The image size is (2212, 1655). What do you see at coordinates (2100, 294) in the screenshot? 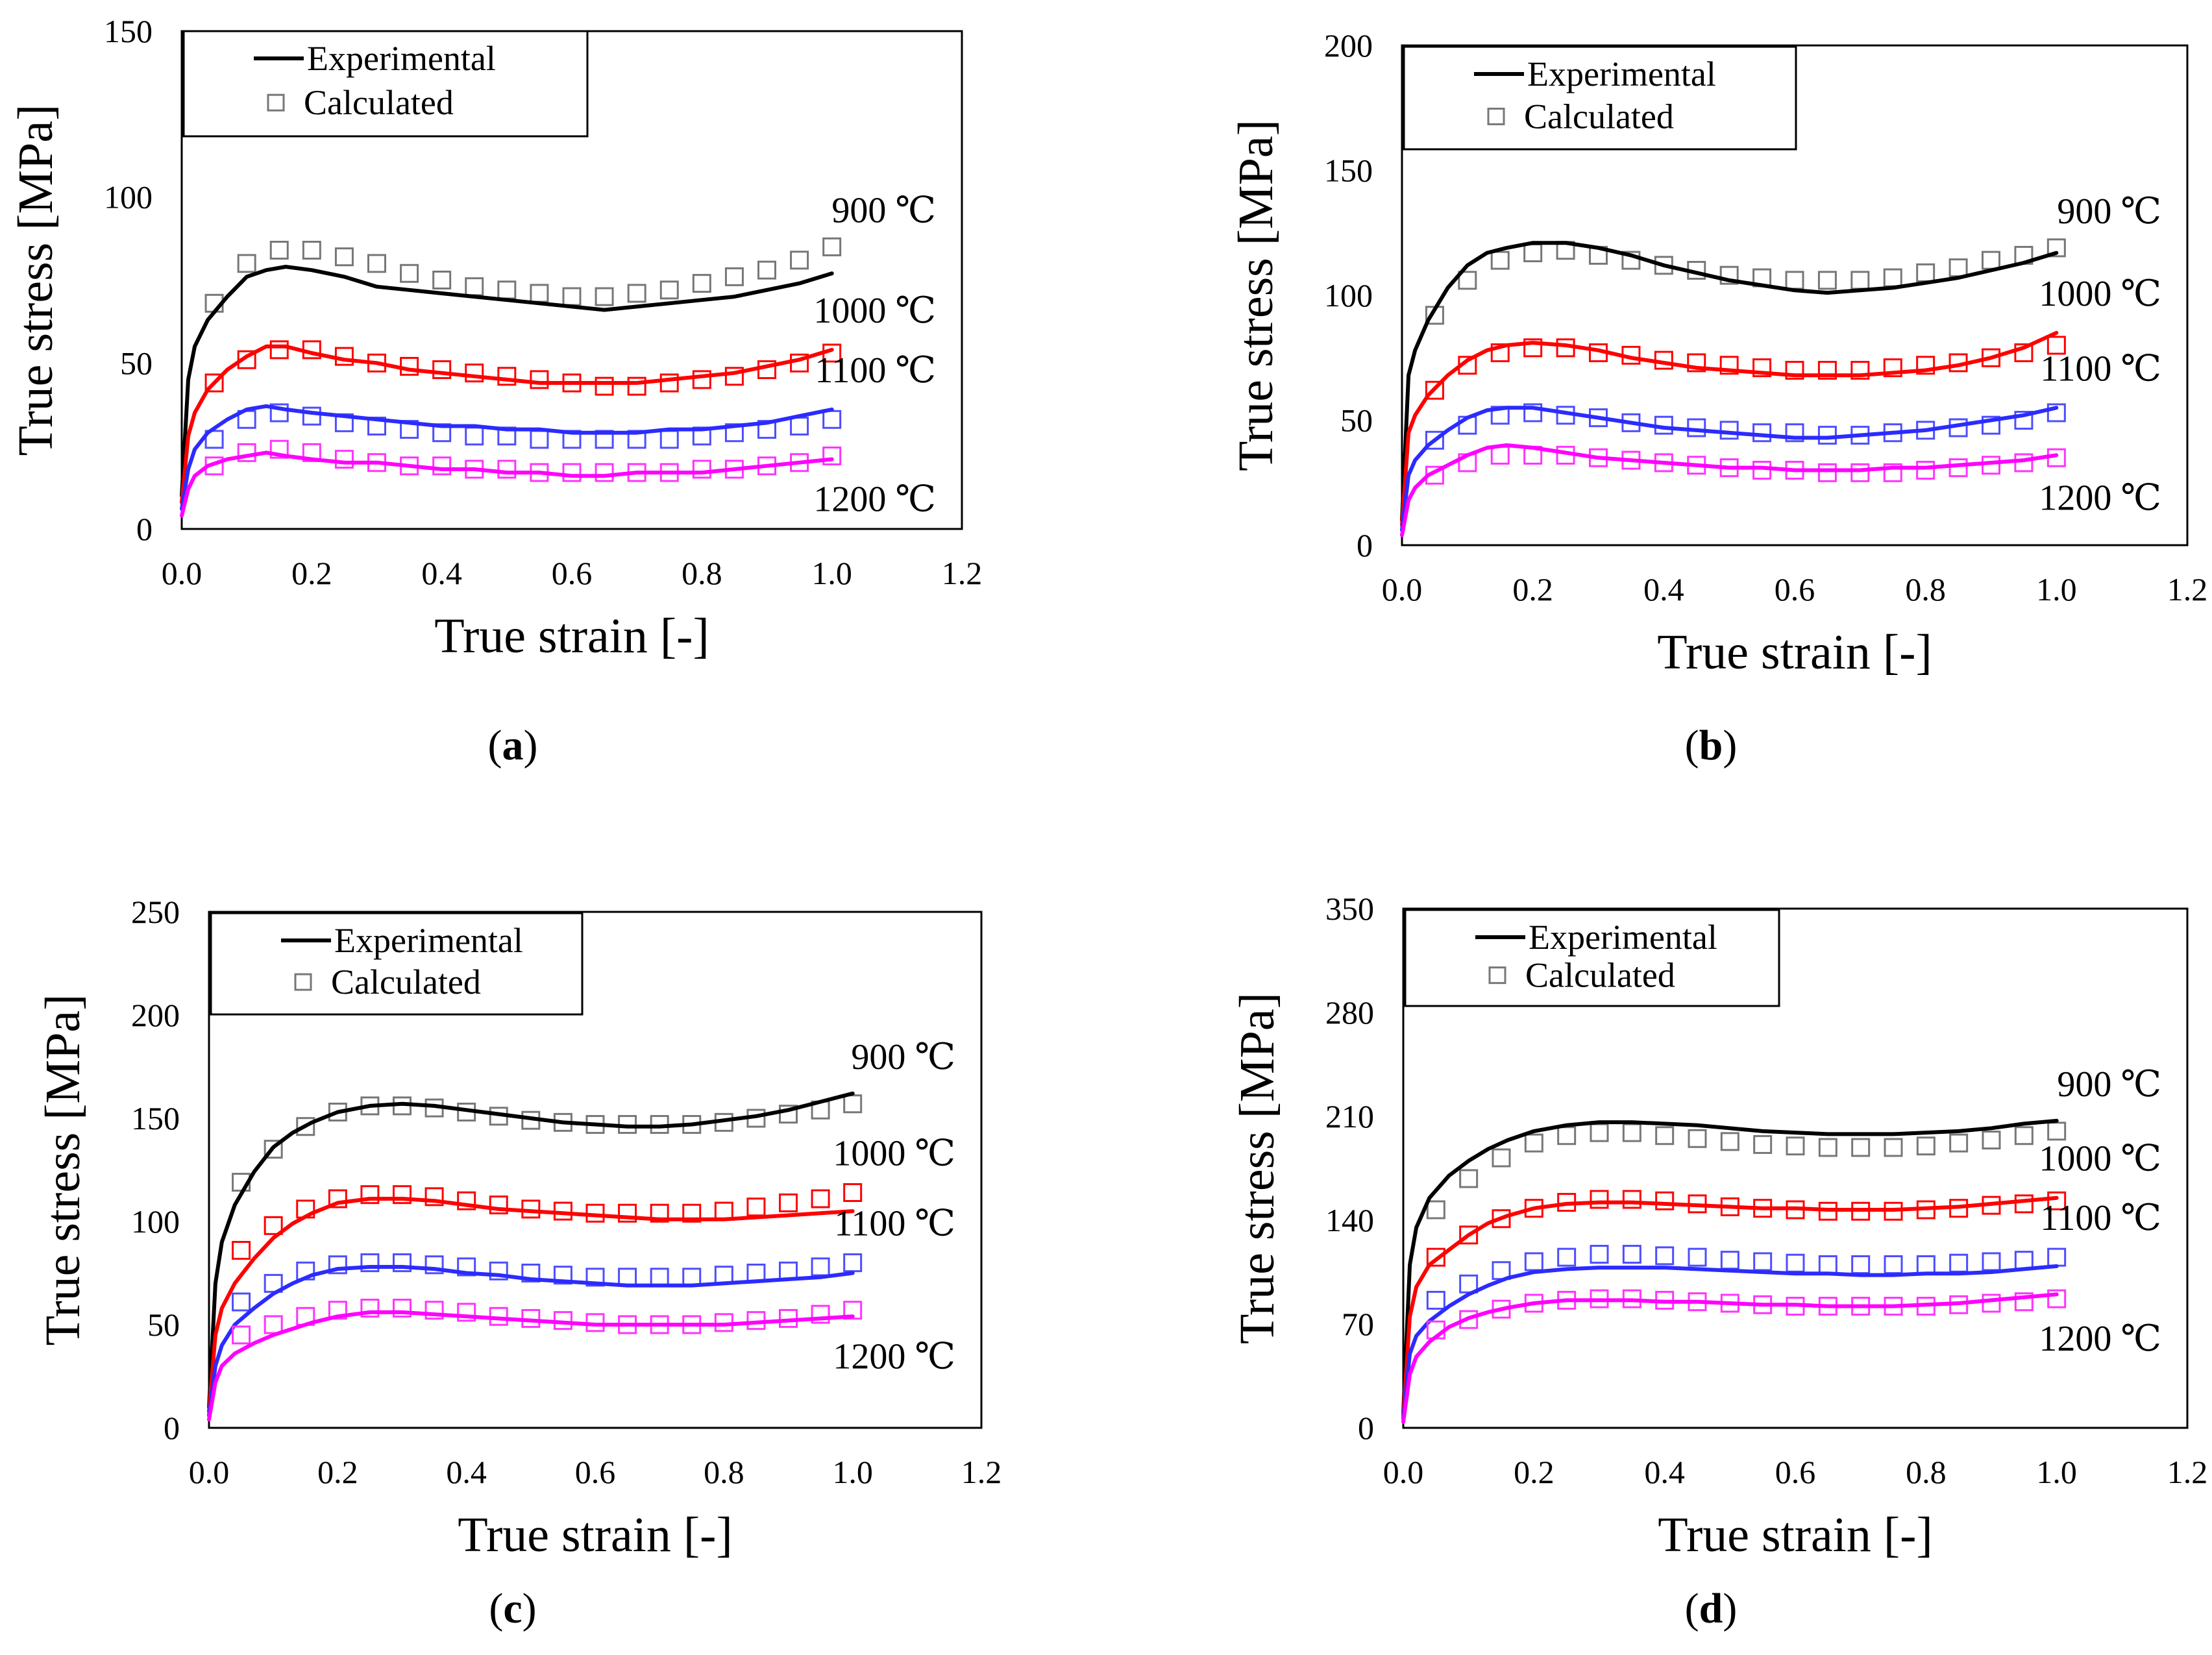
I see `temperature-label-1000-b: 1000 ℃` at bounding box center [2100, 294].